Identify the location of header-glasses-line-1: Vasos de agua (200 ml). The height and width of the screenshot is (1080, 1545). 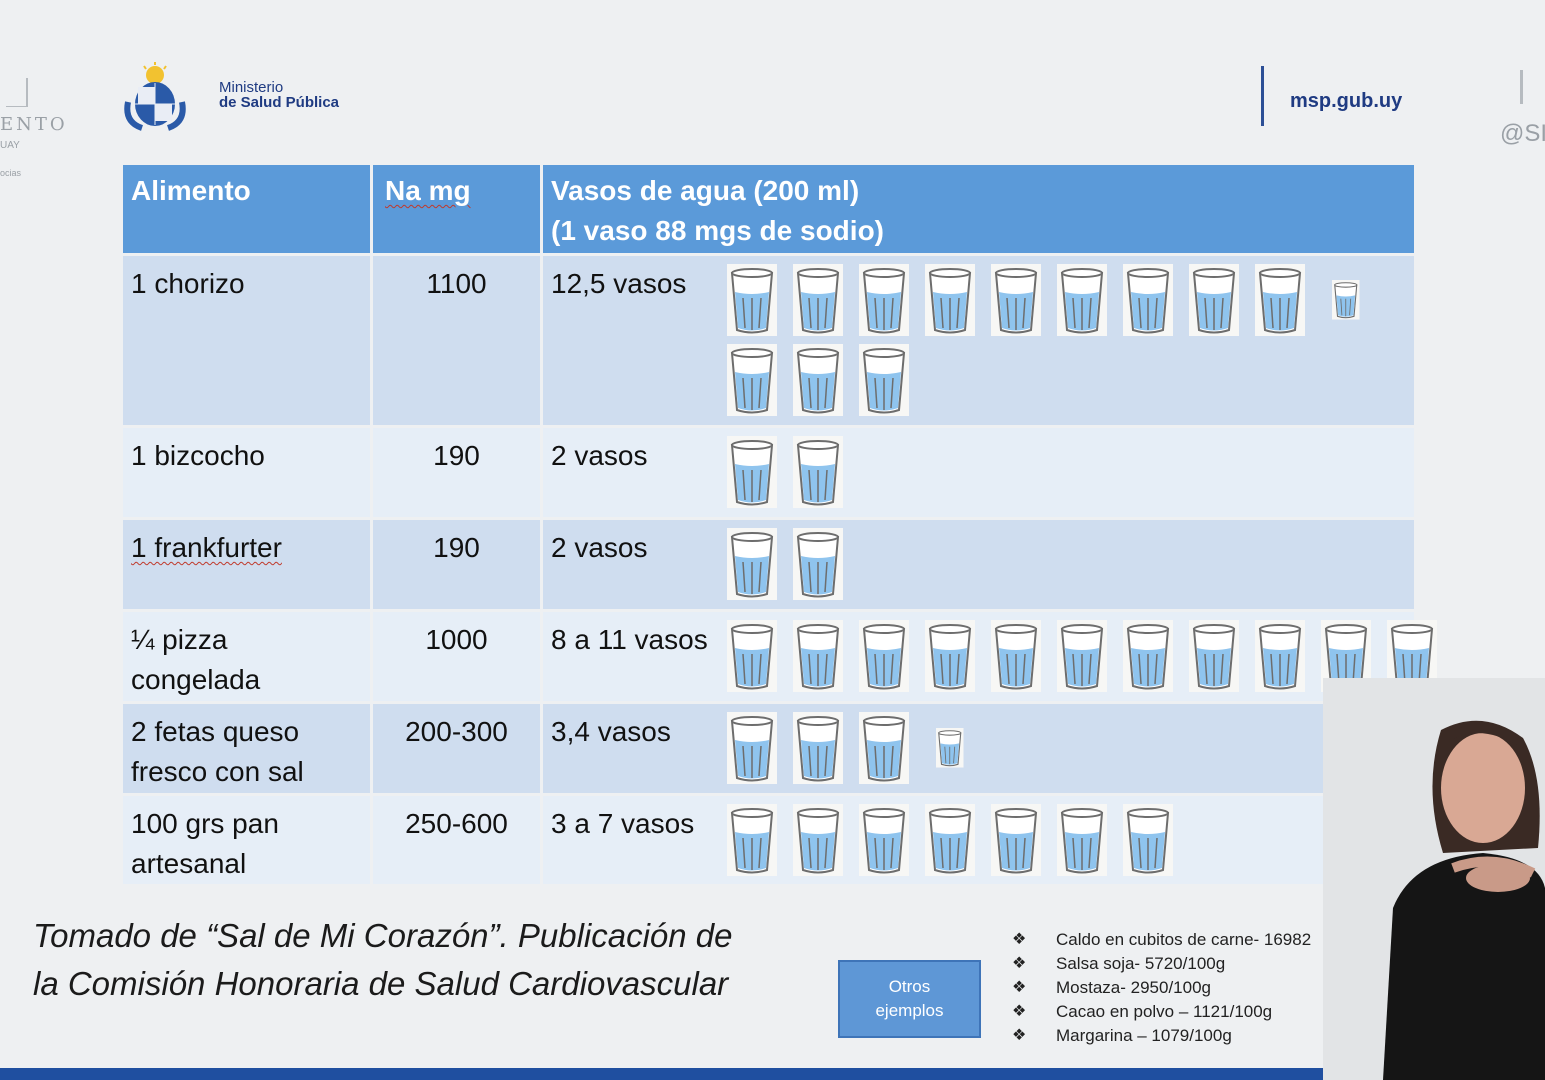
(705, 190).